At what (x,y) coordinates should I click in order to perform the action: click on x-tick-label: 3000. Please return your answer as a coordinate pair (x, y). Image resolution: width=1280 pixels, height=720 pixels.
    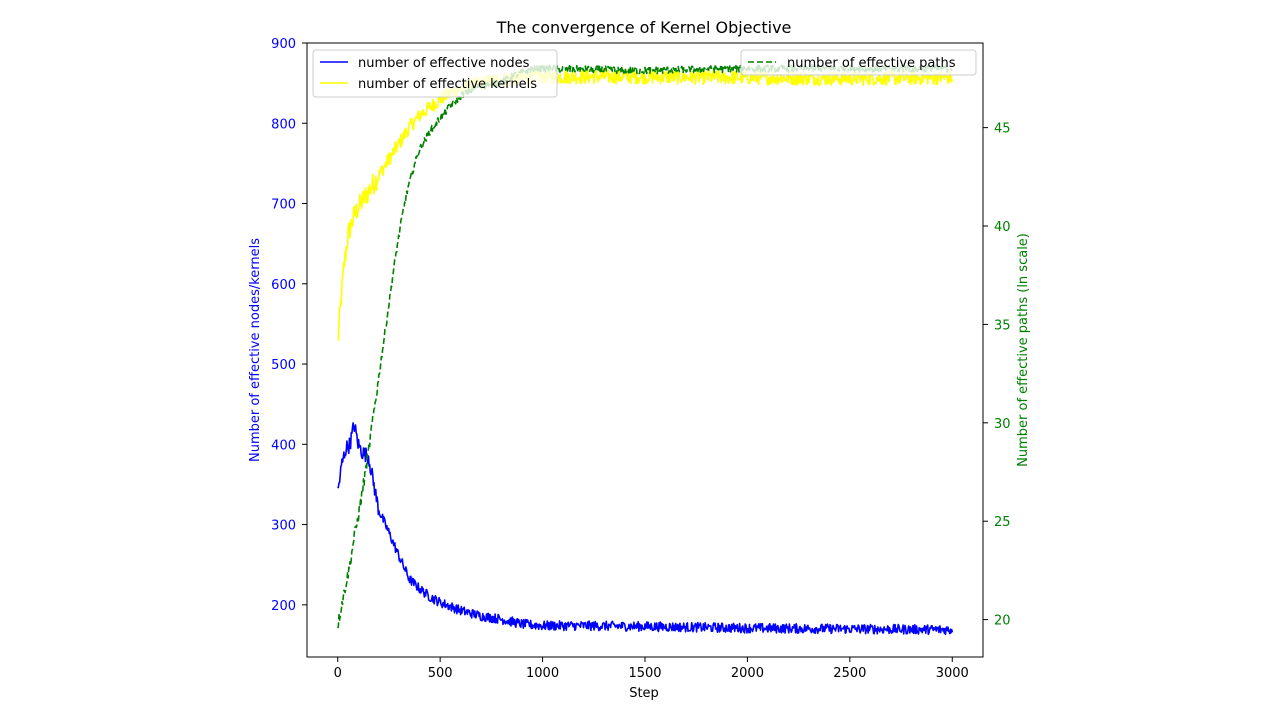
    Looking at the image, I should click on (952, 673).